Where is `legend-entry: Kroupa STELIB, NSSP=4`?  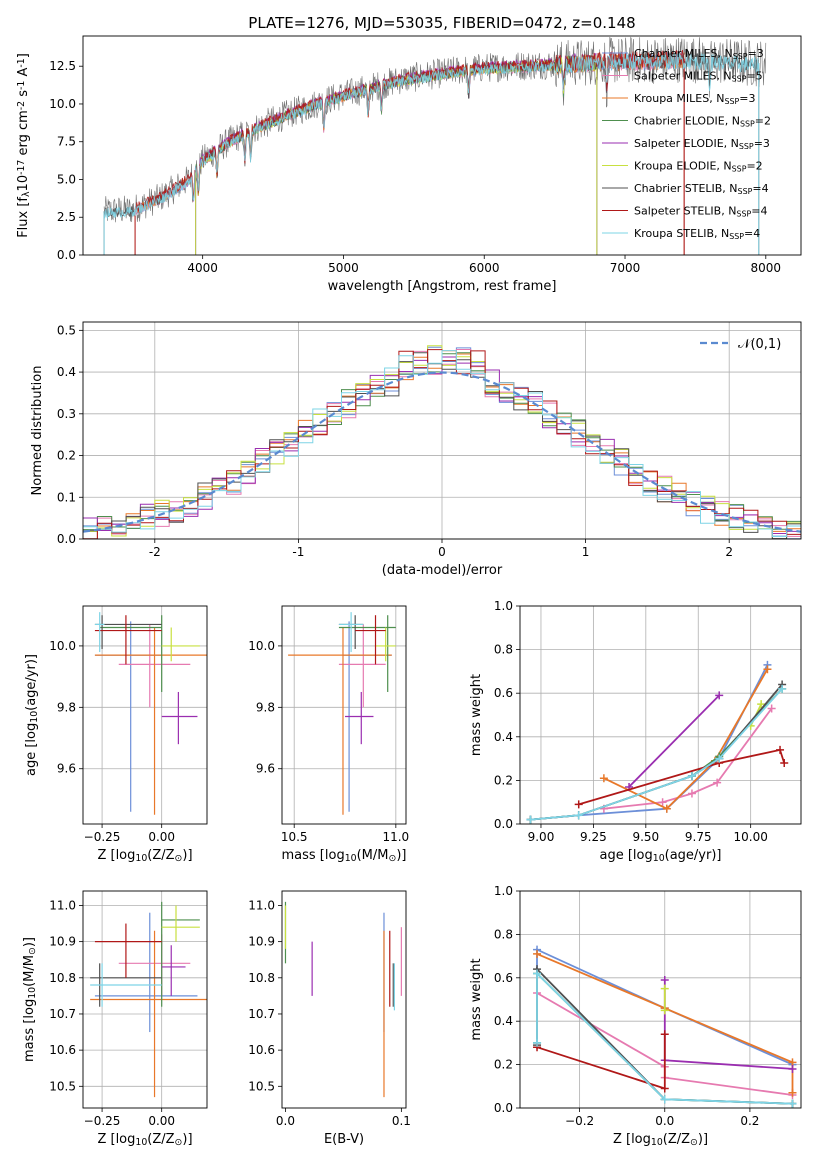
legend-entry: Kroupa STELIB, NSSP=4 is located at coordinates (697, 234).